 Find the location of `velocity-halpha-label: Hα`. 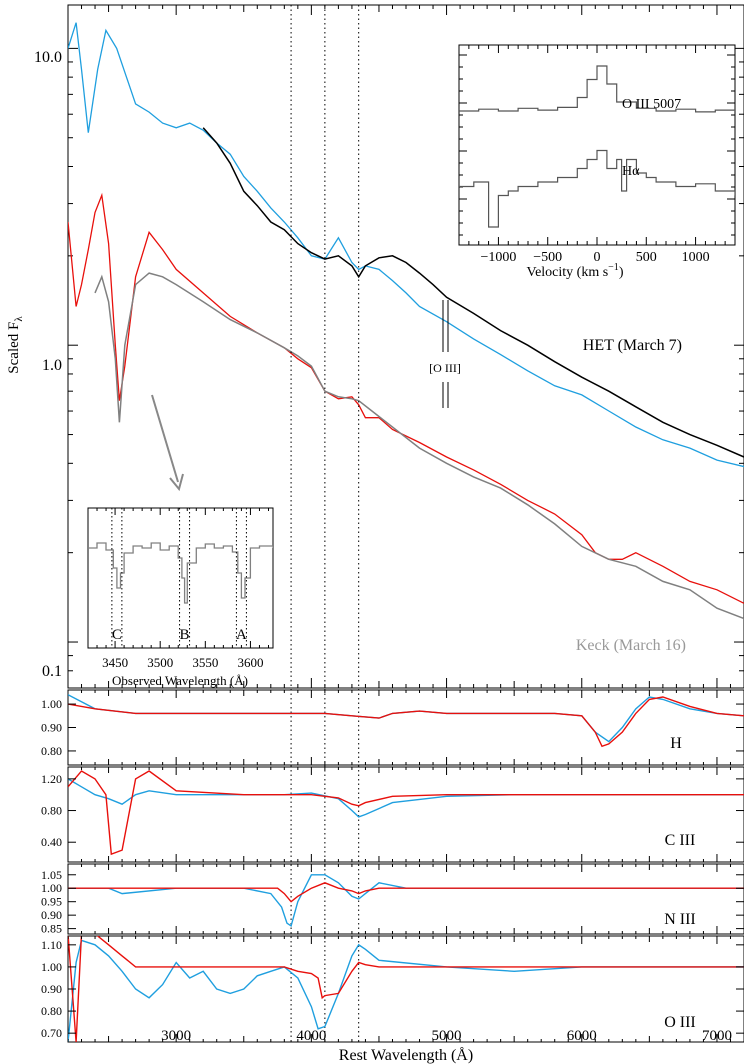

velocity-halpha-label: Hα is located at coordinates (631, 171).